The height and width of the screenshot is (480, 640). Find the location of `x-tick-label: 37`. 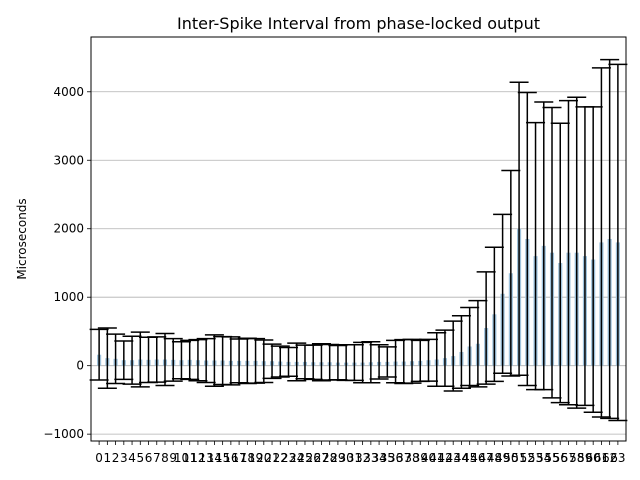

x-tick-label: 37 is located at coordinates (403, 458).